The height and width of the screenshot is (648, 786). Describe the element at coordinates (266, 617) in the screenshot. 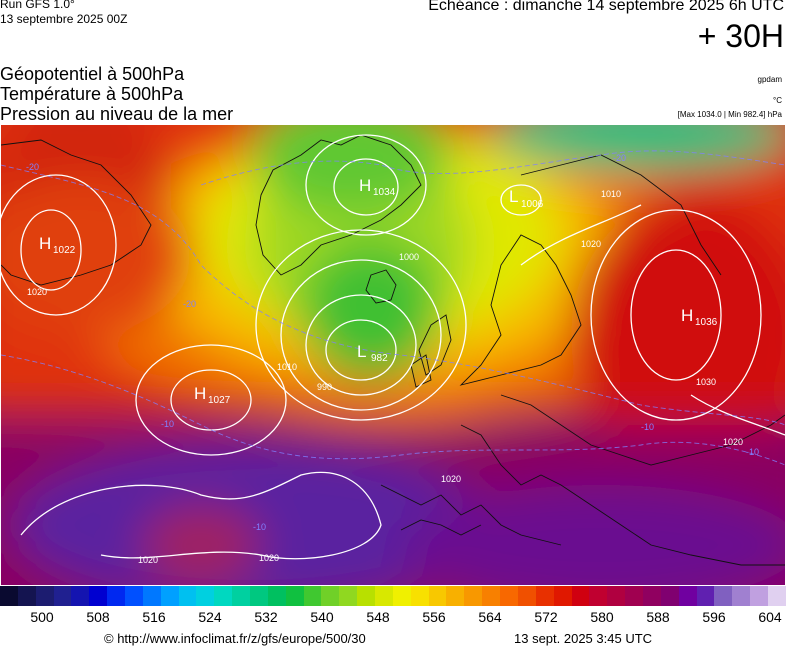

I see `scale-tick-label: 532` at that location.